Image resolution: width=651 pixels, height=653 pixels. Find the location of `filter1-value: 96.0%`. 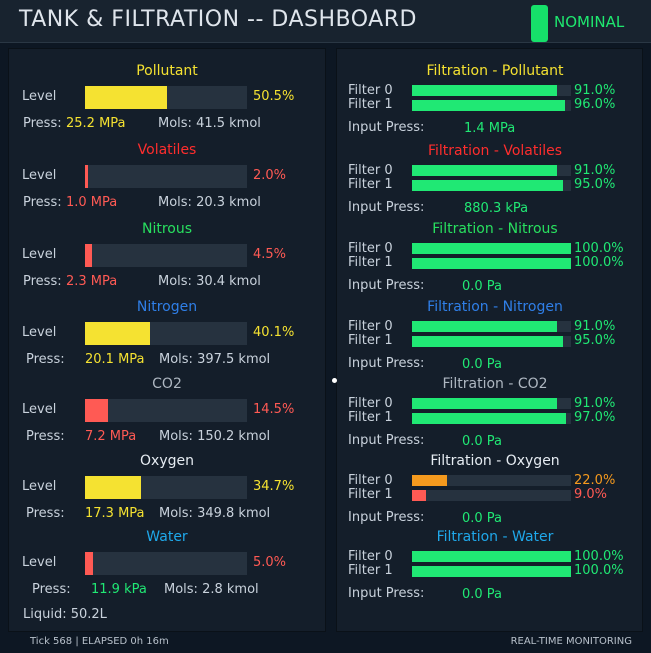

filter1-value: 96.0% is located at coordinates (595, 104).